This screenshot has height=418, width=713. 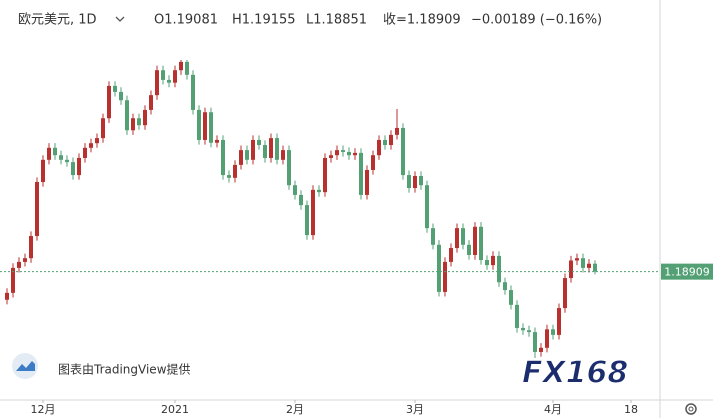 I want to click on ohlc-change: −0.00189 (−0.16%), so click(x=536, y=20).